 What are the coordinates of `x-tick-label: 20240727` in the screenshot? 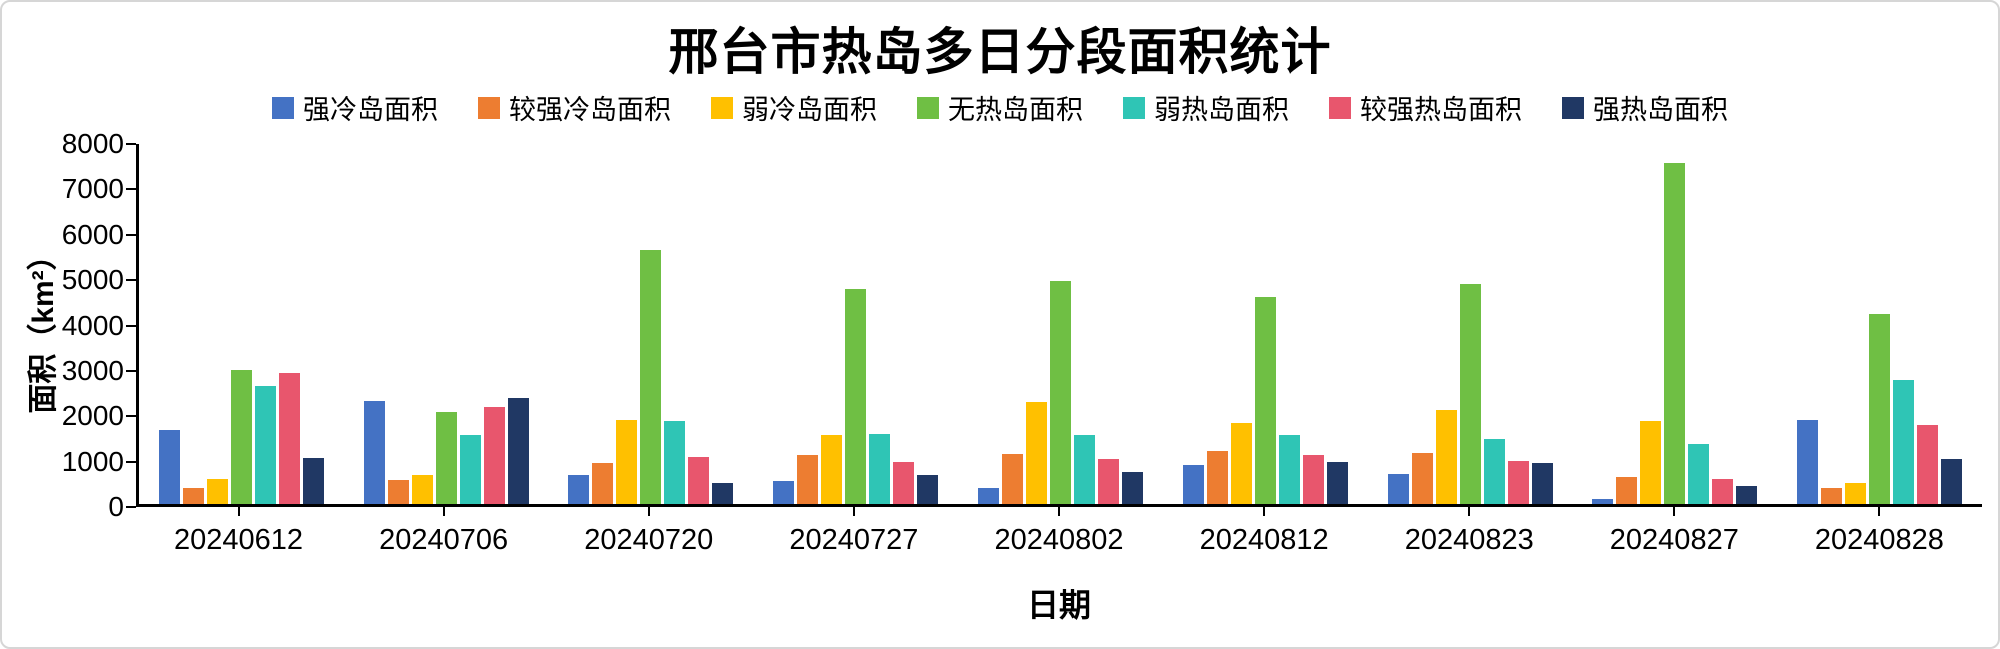 It's located at (854, 540).